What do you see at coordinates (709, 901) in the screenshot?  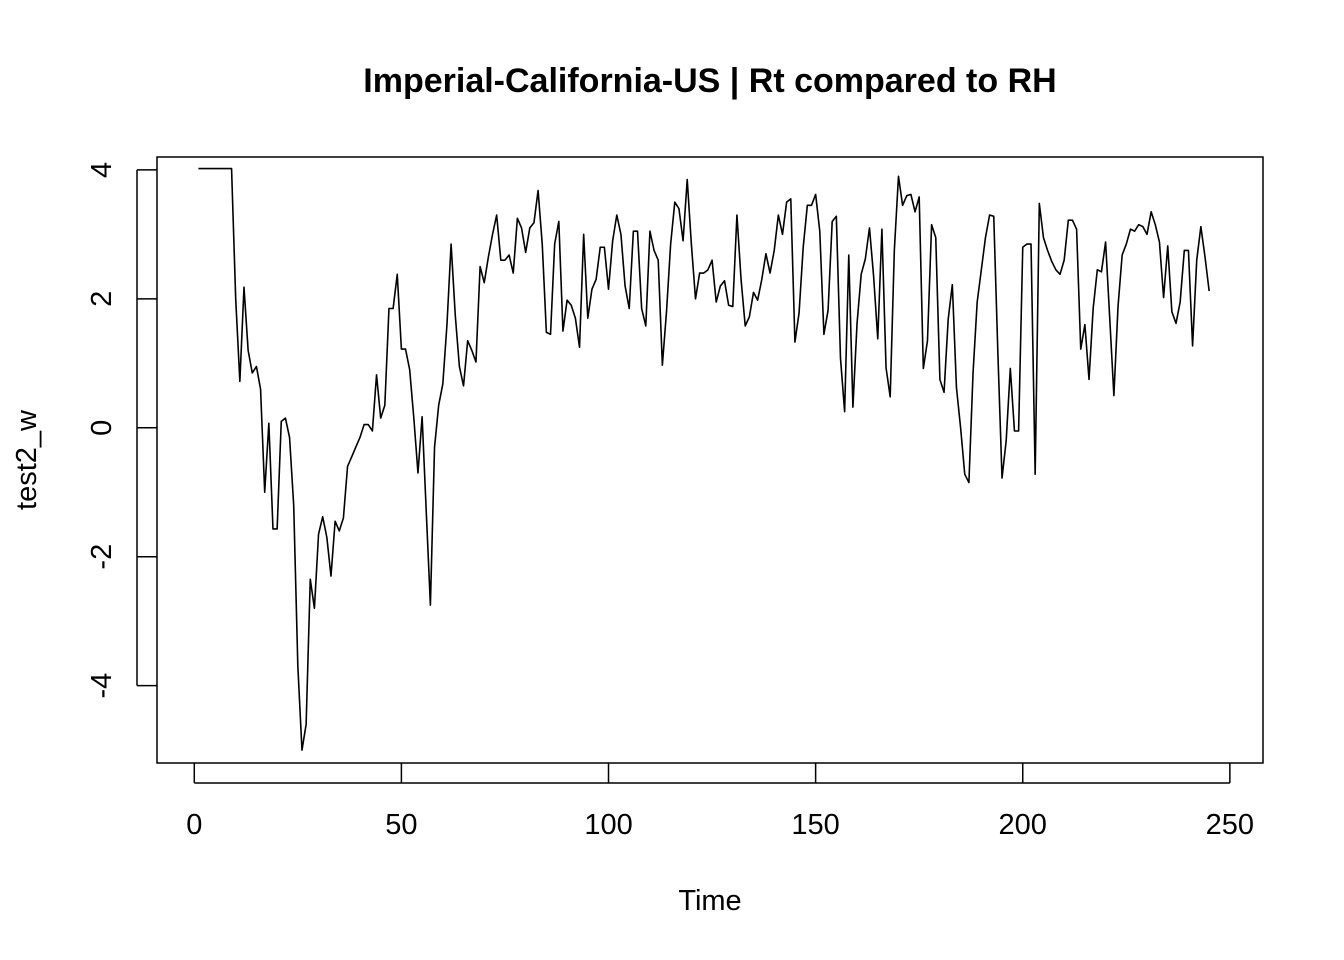 I see `x-axis-title: Time` at bounding box center [709, 901].